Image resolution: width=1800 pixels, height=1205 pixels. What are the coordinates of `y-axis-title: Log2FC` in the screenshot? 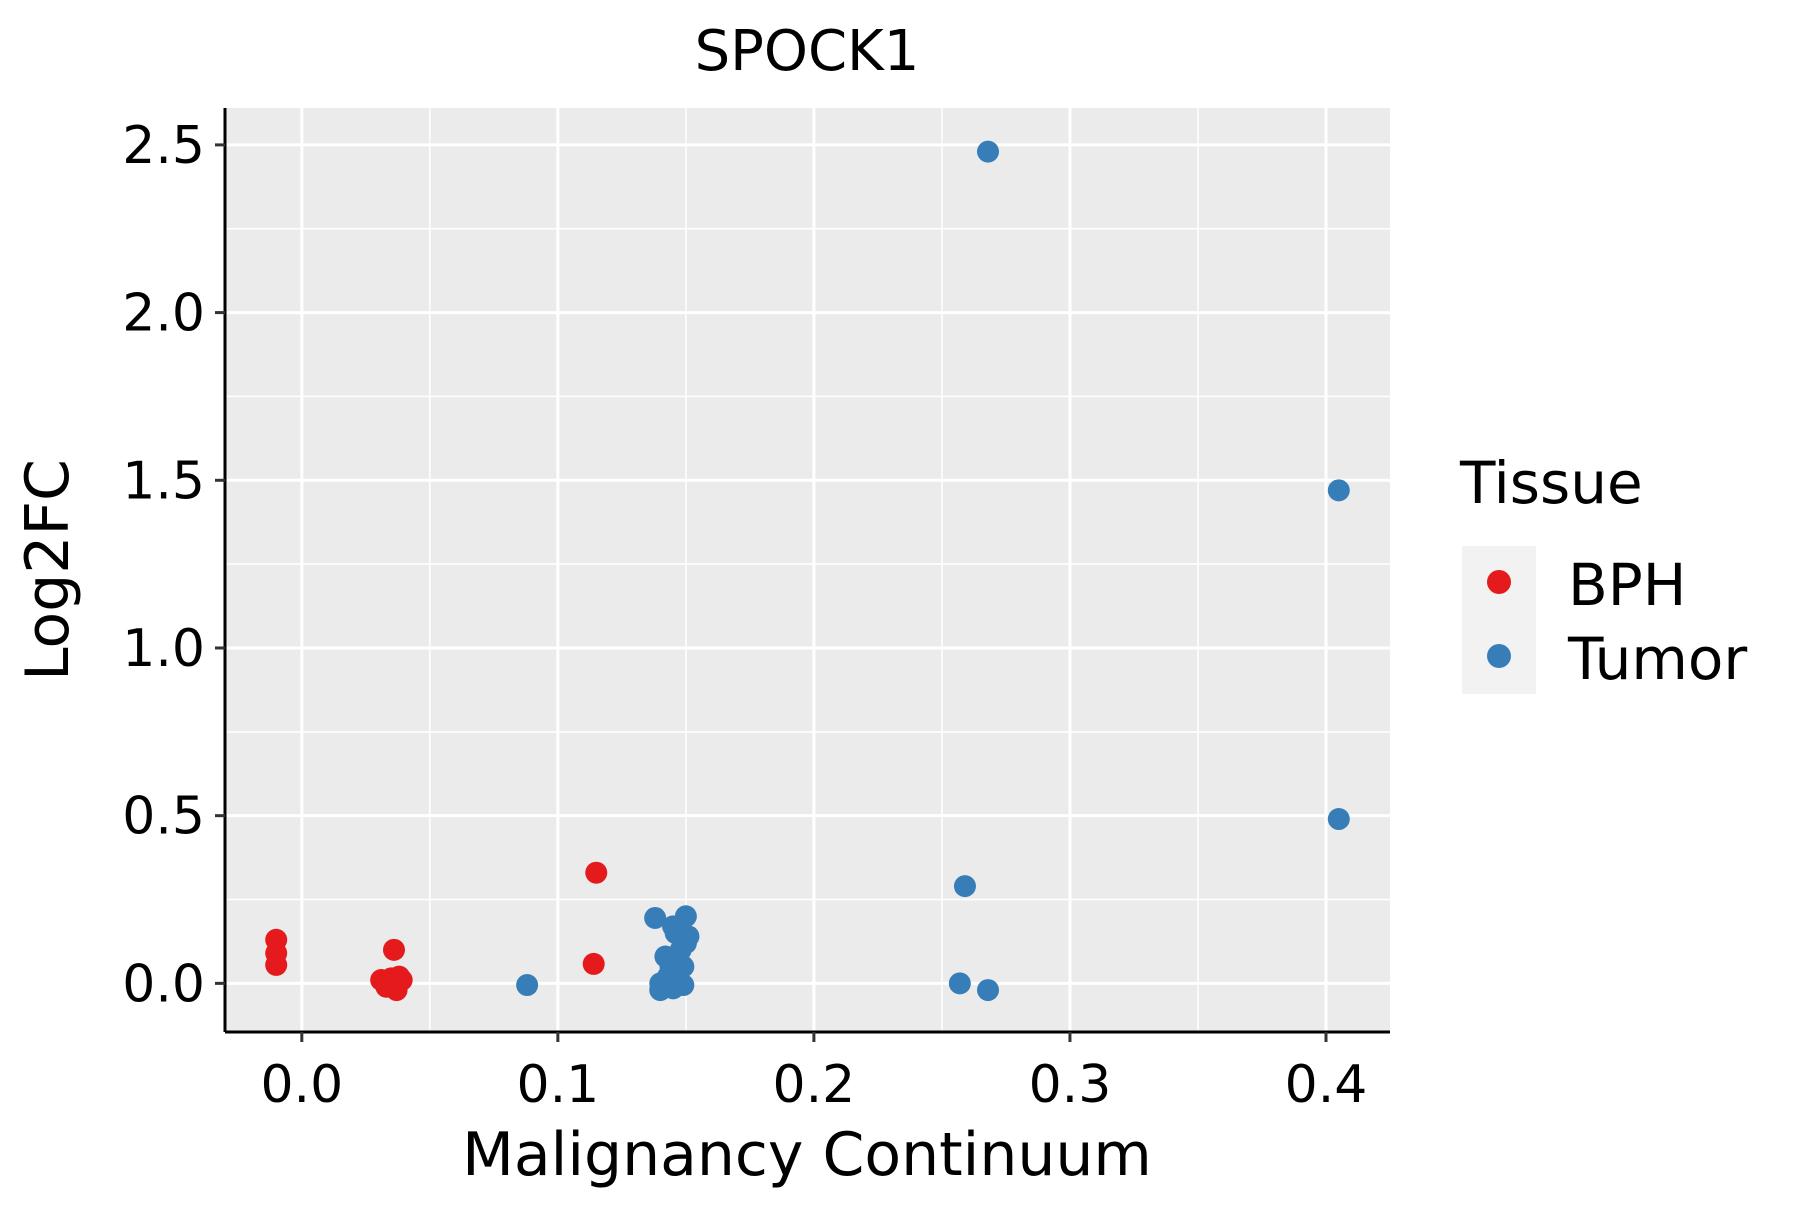 It's located at (48, 570).